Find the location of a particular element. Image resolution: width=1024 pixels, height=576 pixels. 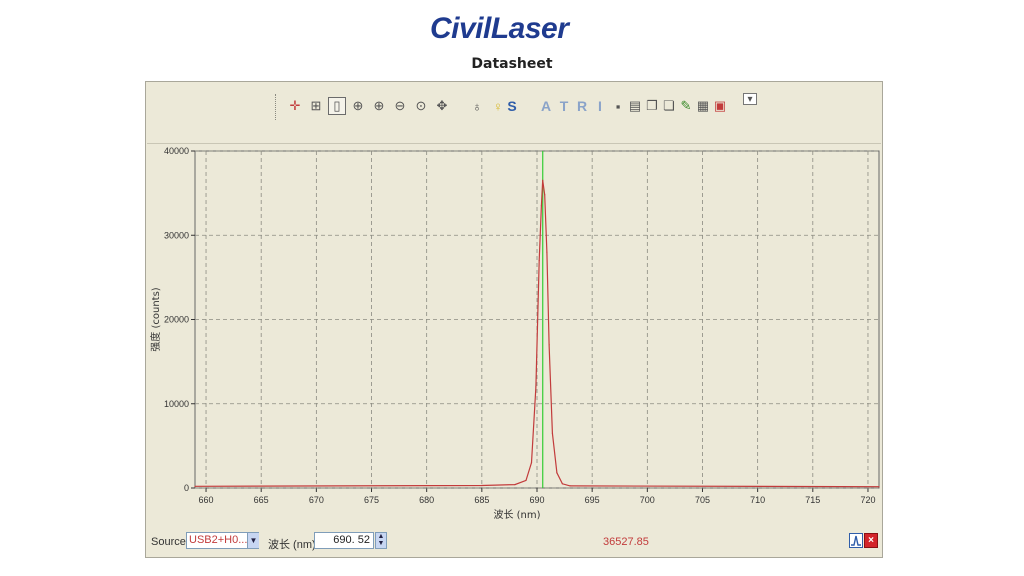

y-tick-label: 0 is located at coordinates (186, 488).